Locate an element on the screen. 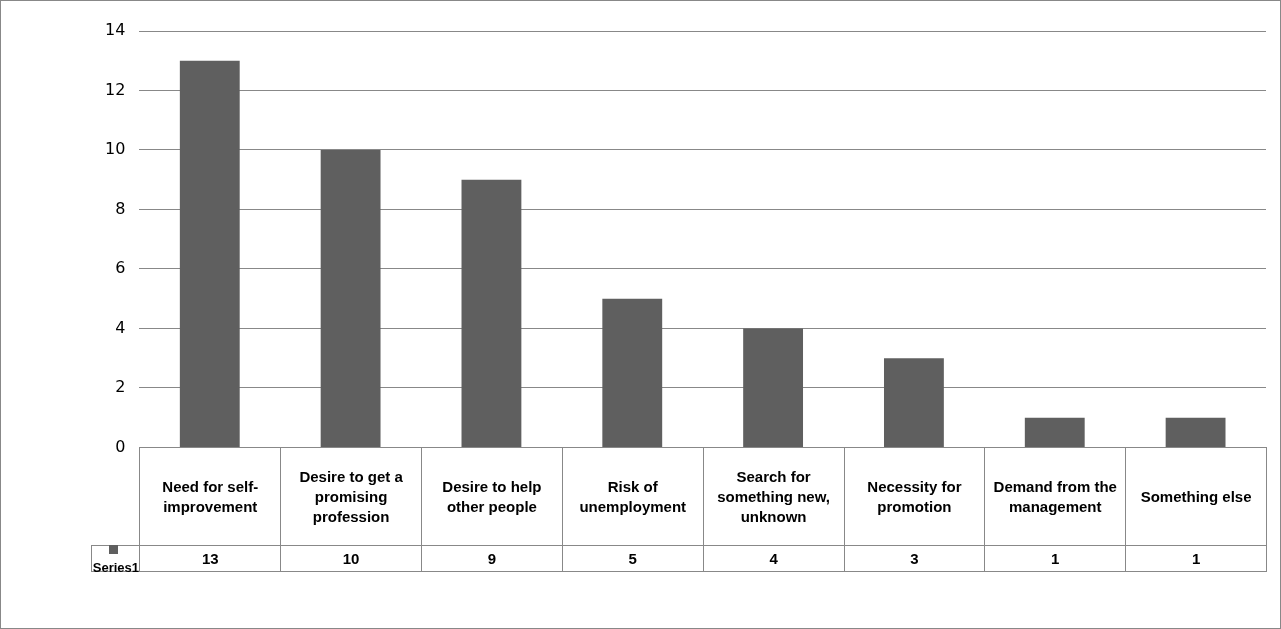 The width and height of the screenshot is (1281, 629). data-label: 3 is located at coordinates (914, 559).